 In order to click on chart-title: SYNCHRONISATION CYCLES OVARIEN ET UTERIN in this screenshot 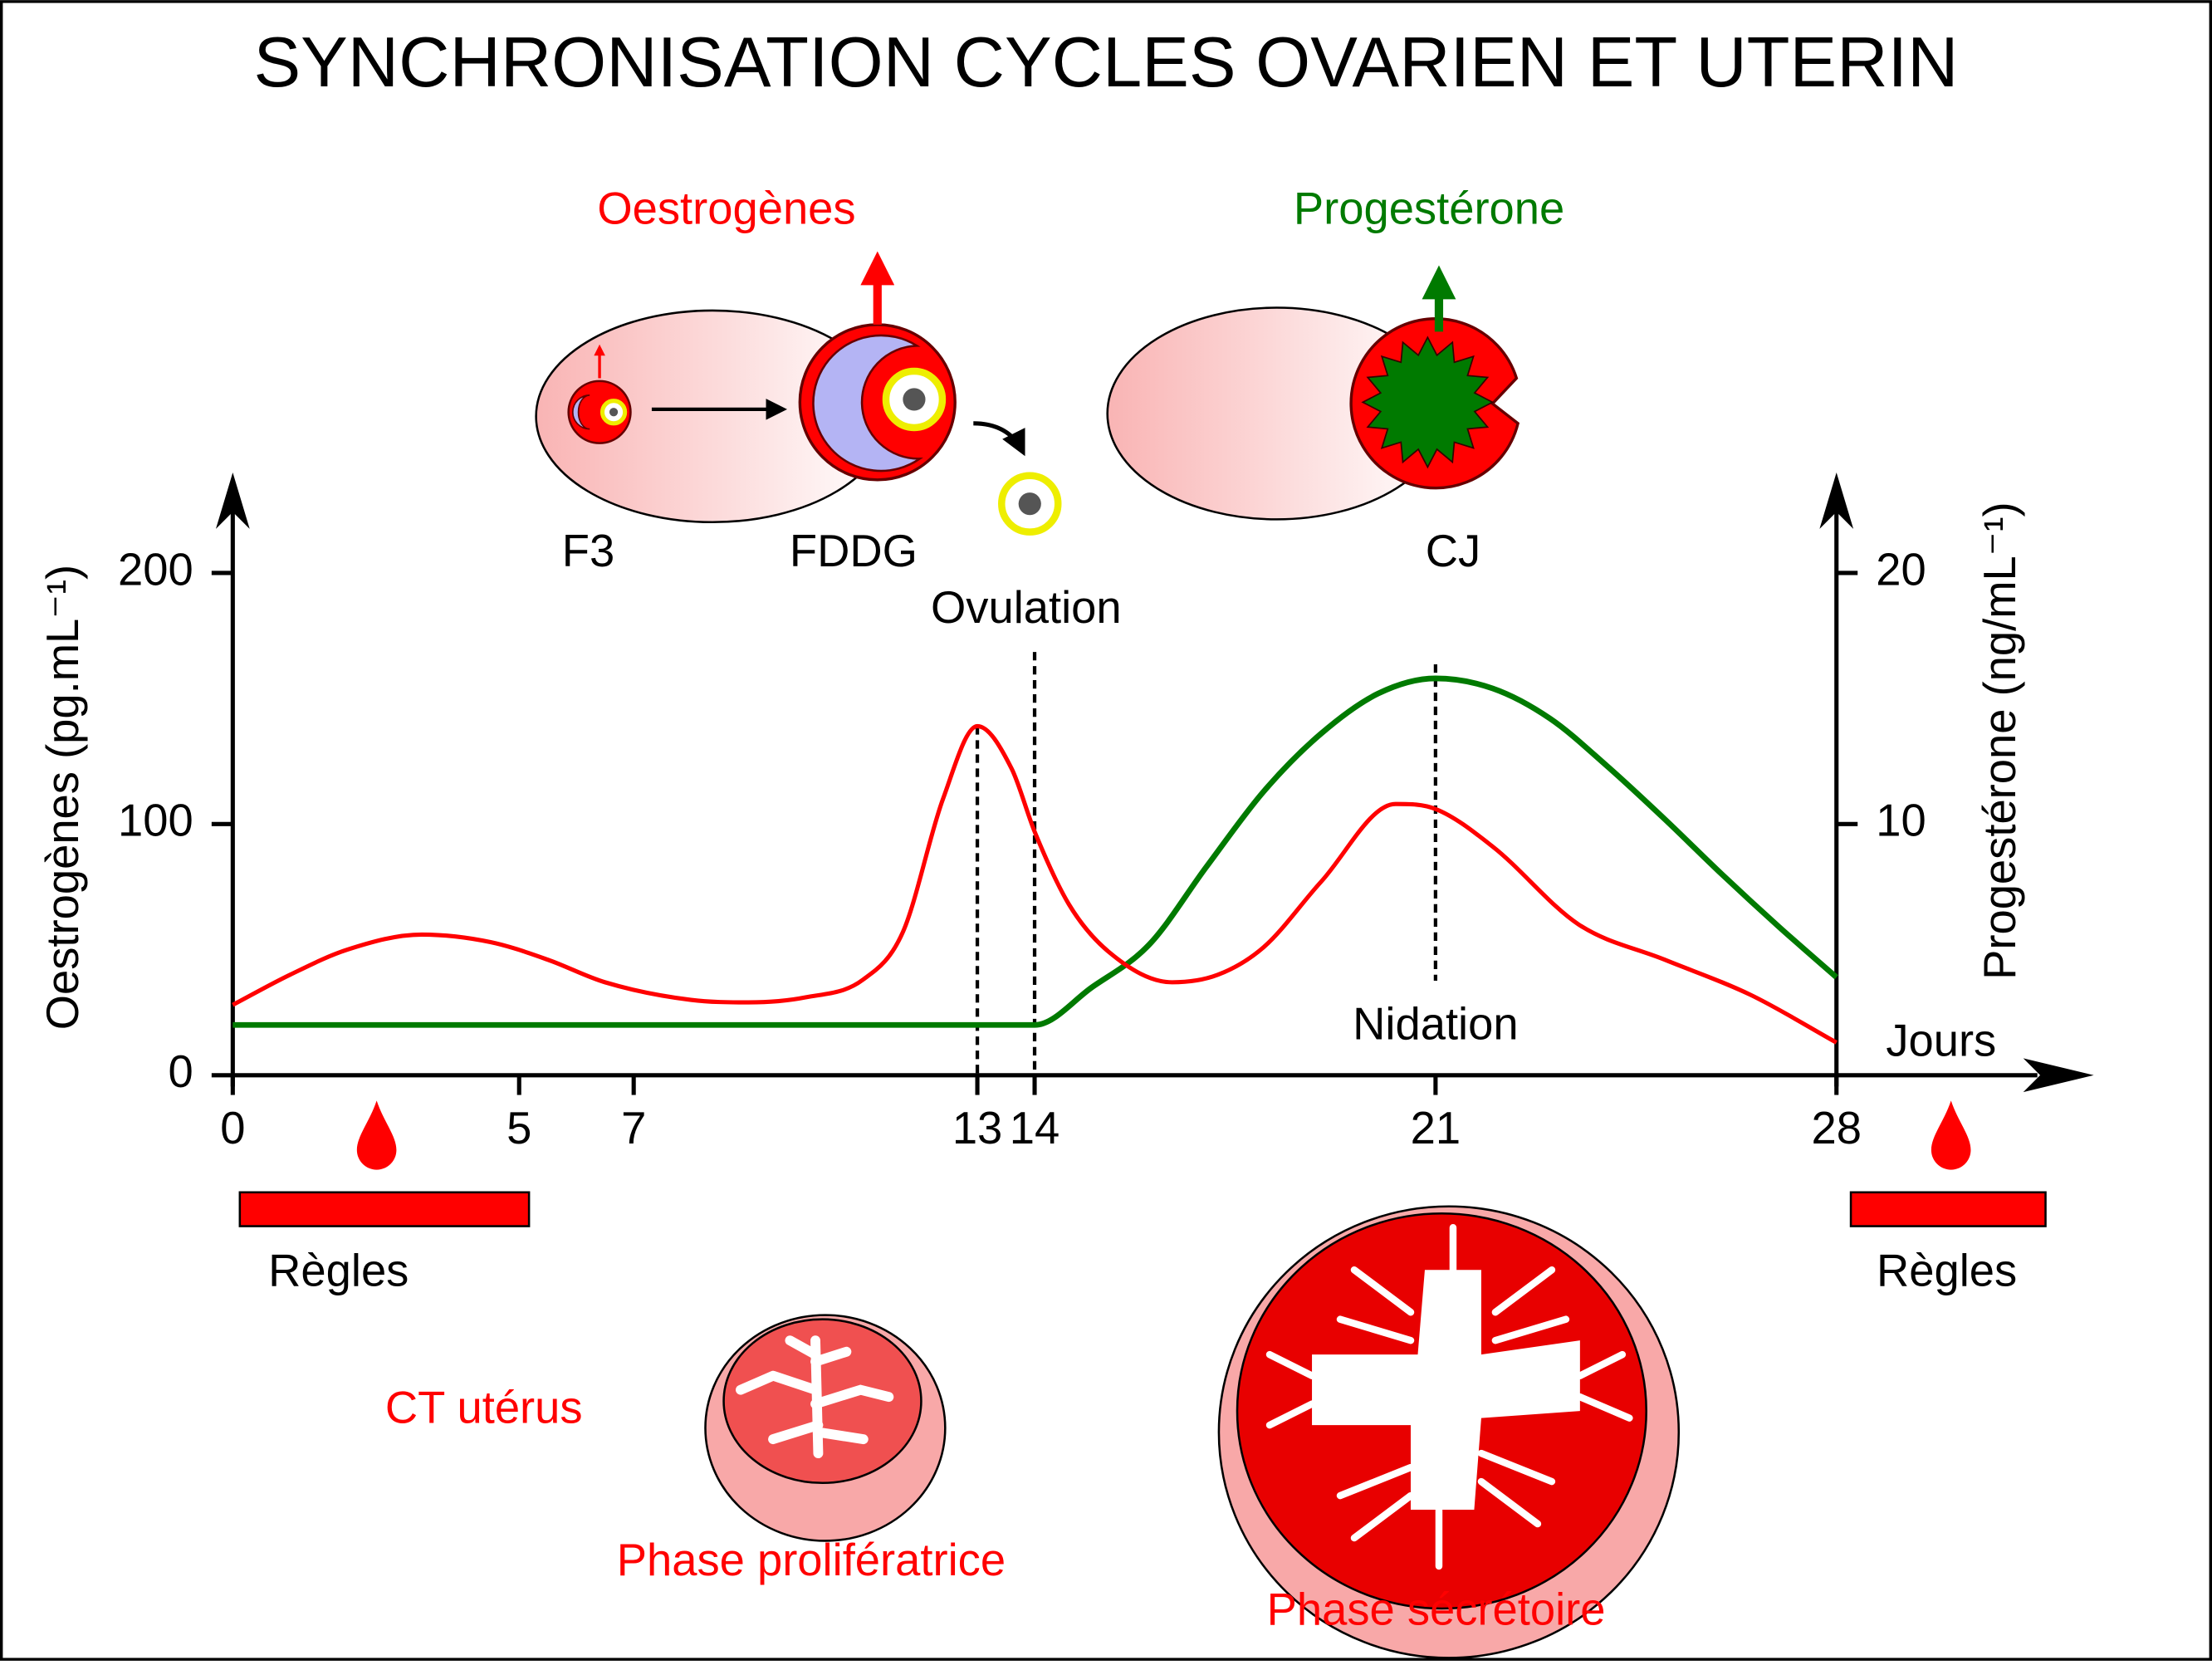, I will do `click(1106, 61)`.